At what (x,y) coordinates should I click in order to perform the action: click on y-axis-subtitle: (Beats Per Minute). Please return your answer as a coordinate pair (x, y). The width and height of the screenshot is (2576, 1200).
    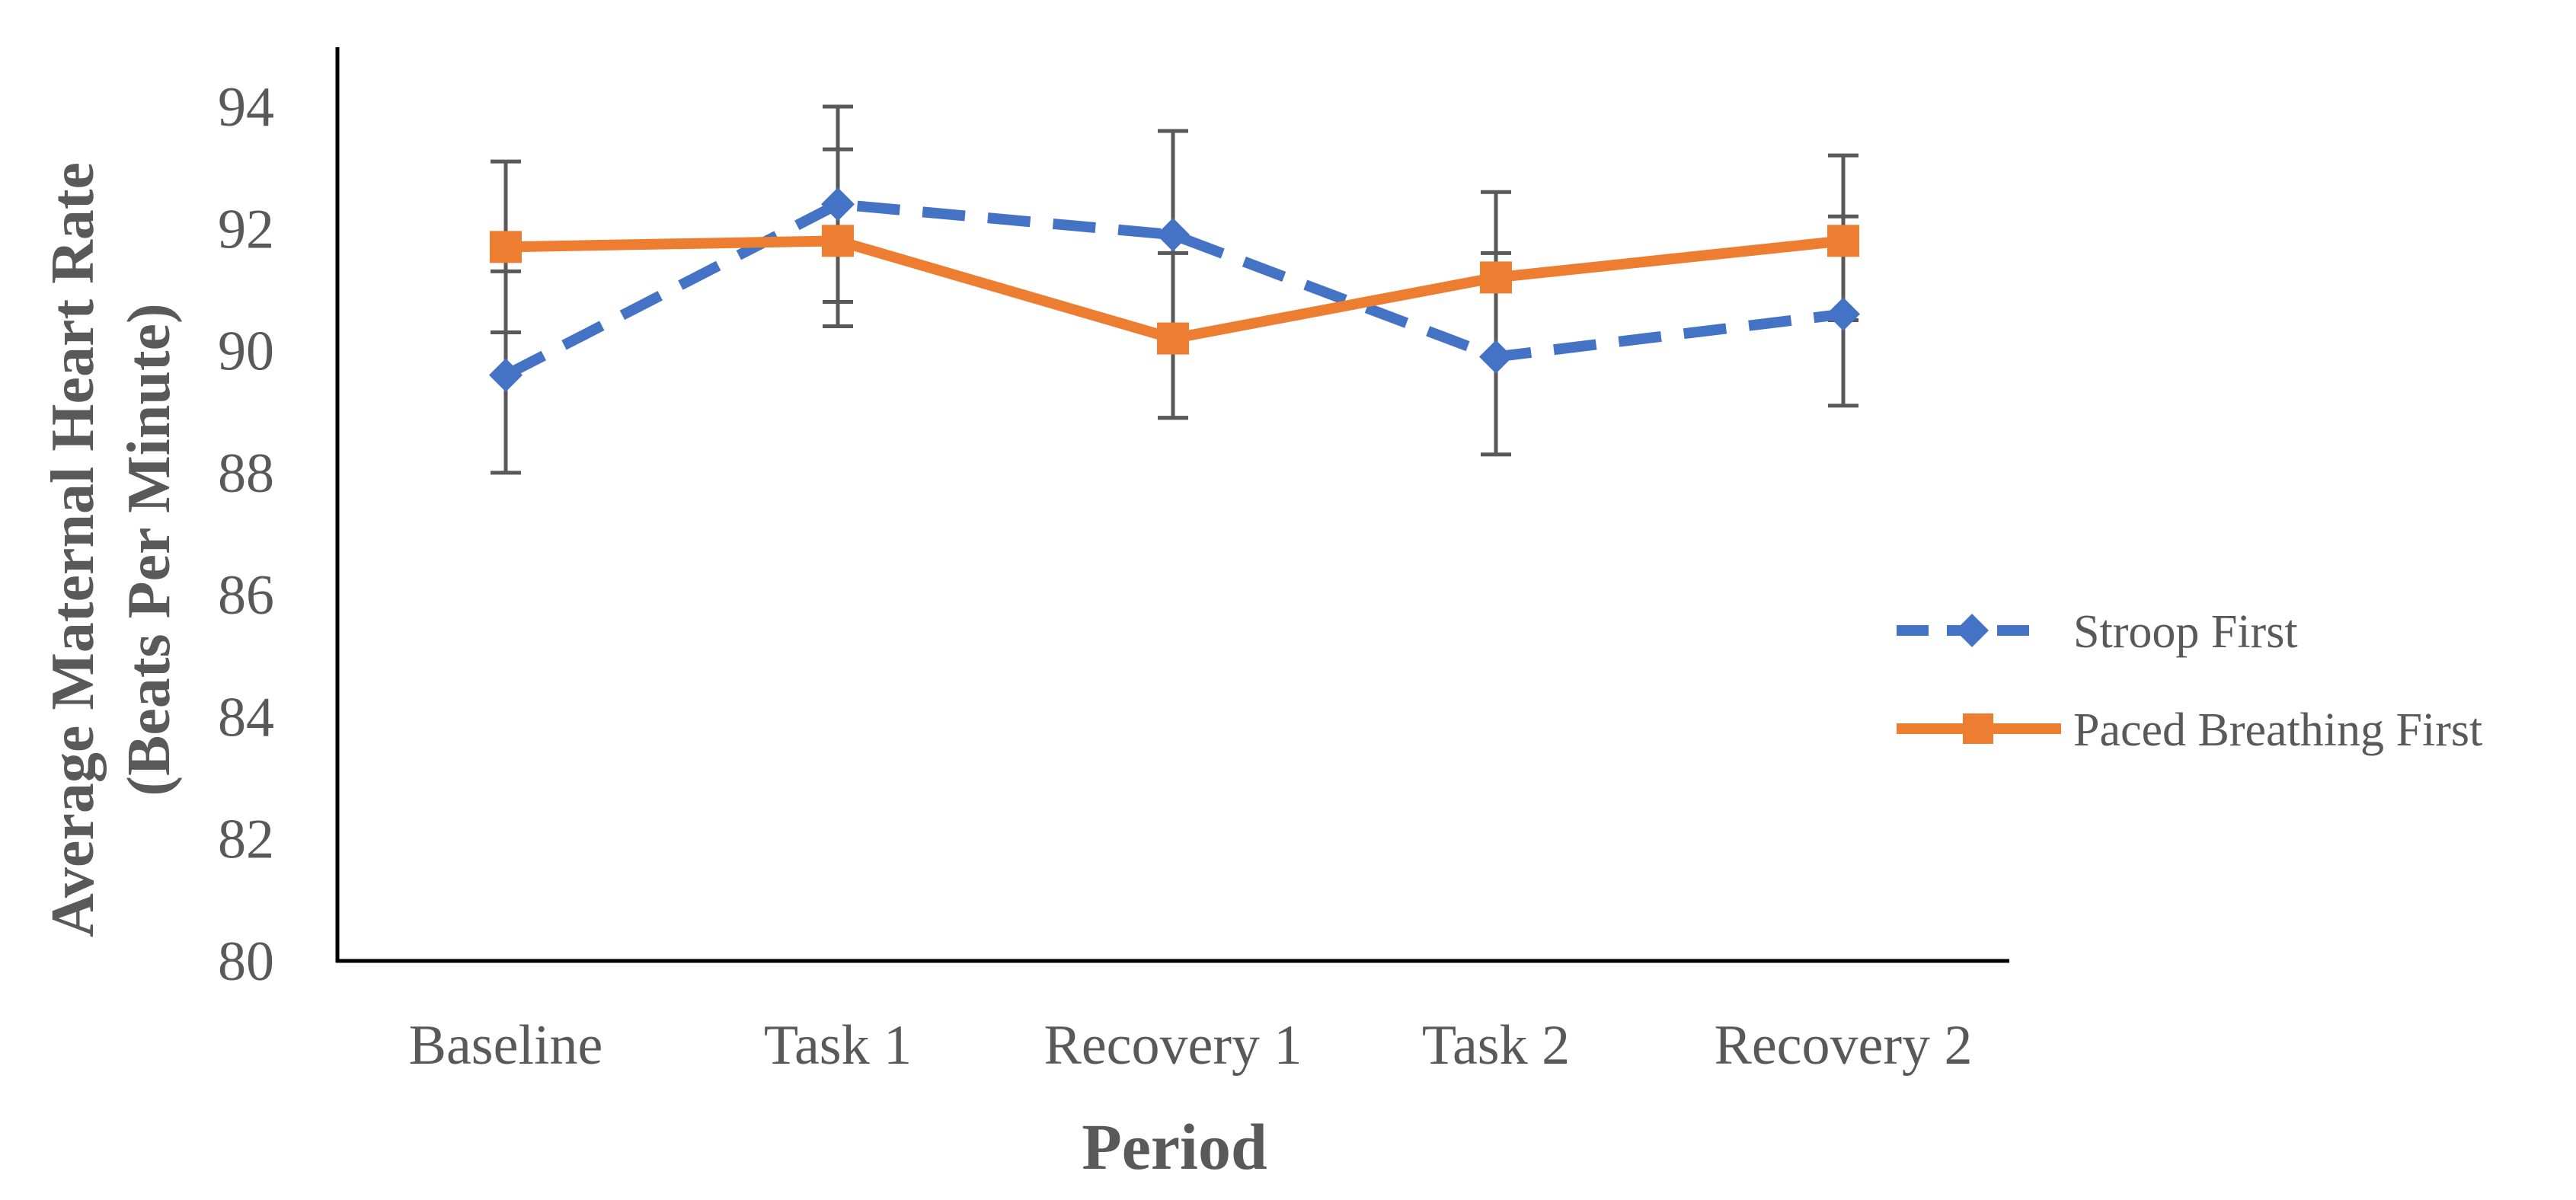
    Looking at the image, I should click on (149, 549).